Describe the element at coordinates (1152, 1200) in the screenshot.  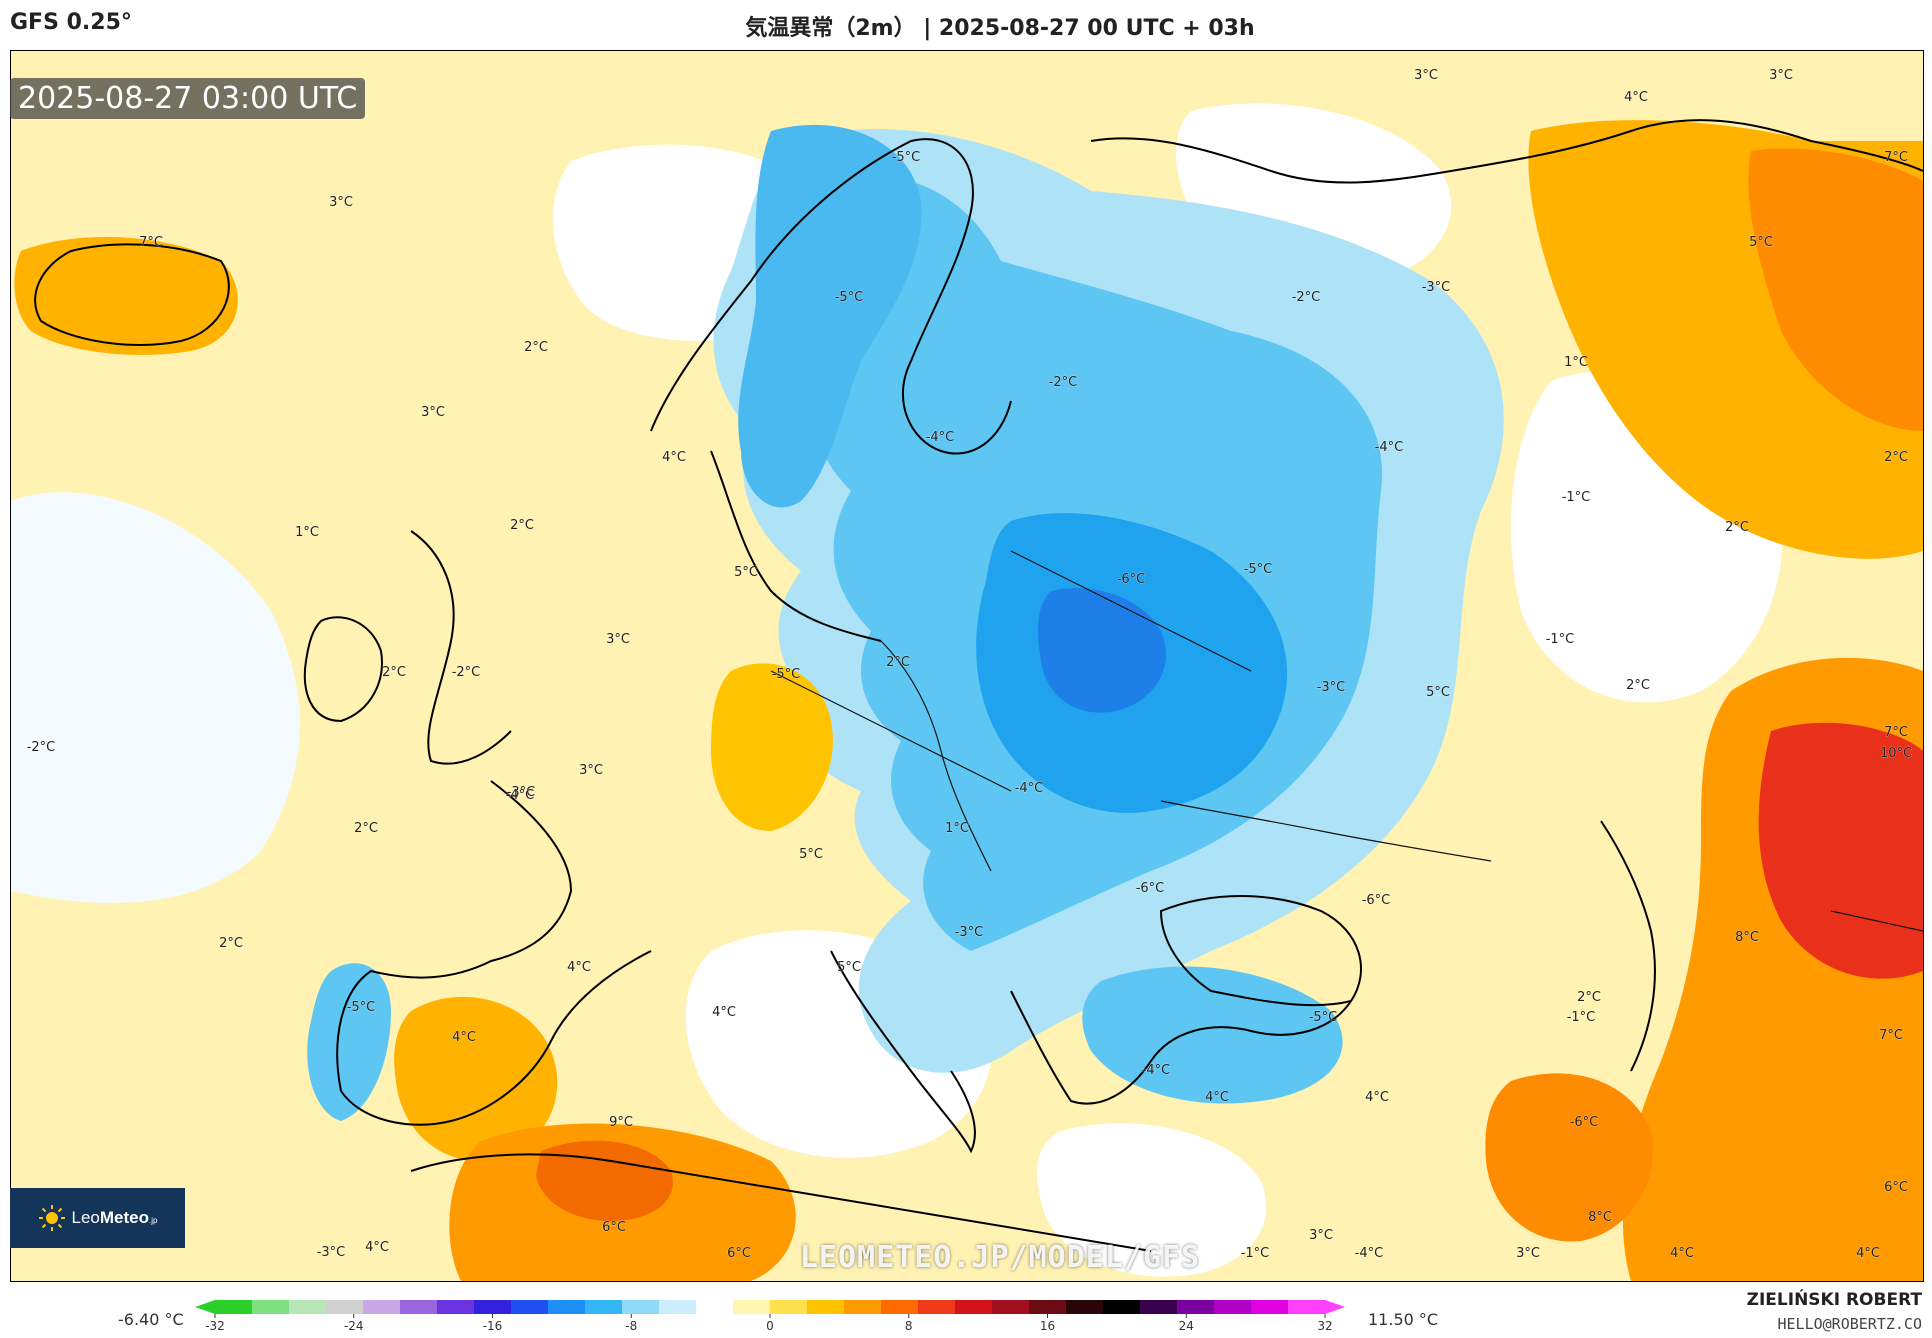
I see `neutral-zone-egypt` at that location.